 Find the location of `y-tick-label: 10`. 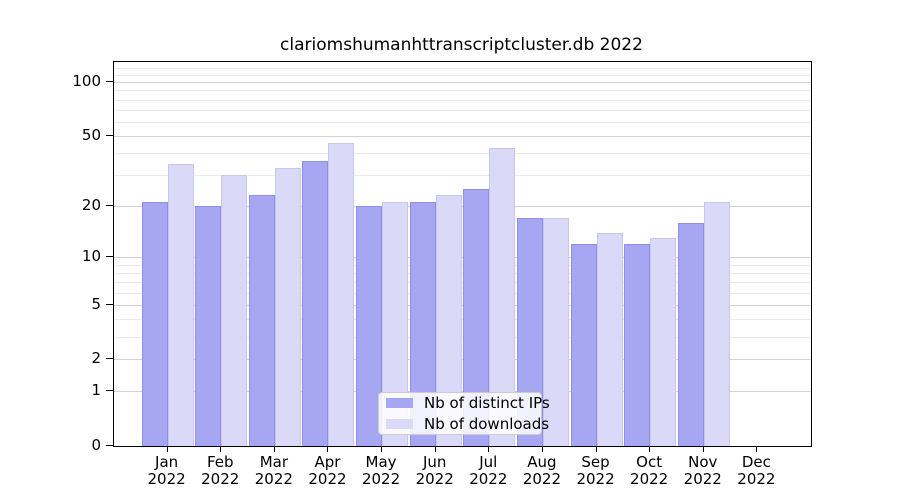

y-tick-label: 10 is located at coordinates (91, 255).